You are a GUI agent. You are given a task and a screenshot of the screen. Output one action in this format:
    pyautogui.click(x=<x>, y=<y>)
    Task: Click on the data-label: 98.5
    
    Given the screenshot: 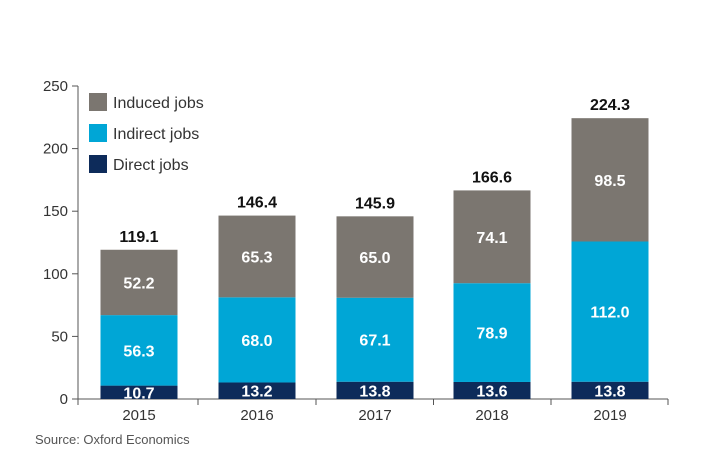 What is the action you would take?
    pyautogui.click(x=609, y=181)
    